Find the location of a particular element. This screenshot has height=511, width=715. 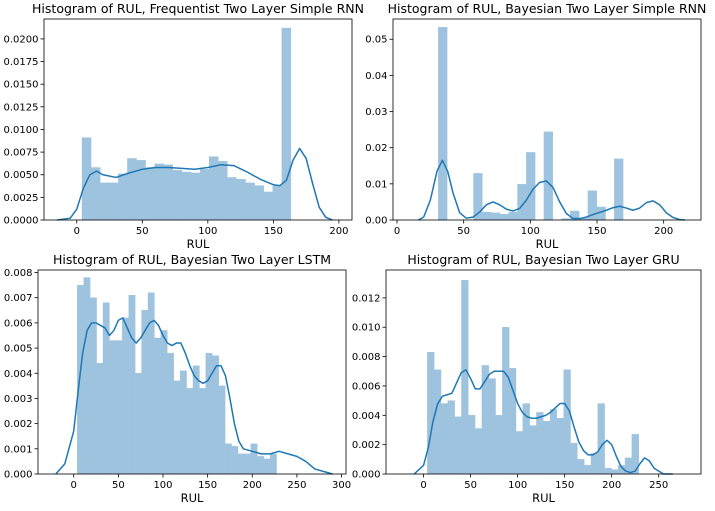

y-tick-label: 0.0075 is located at coordinates (21, 153).